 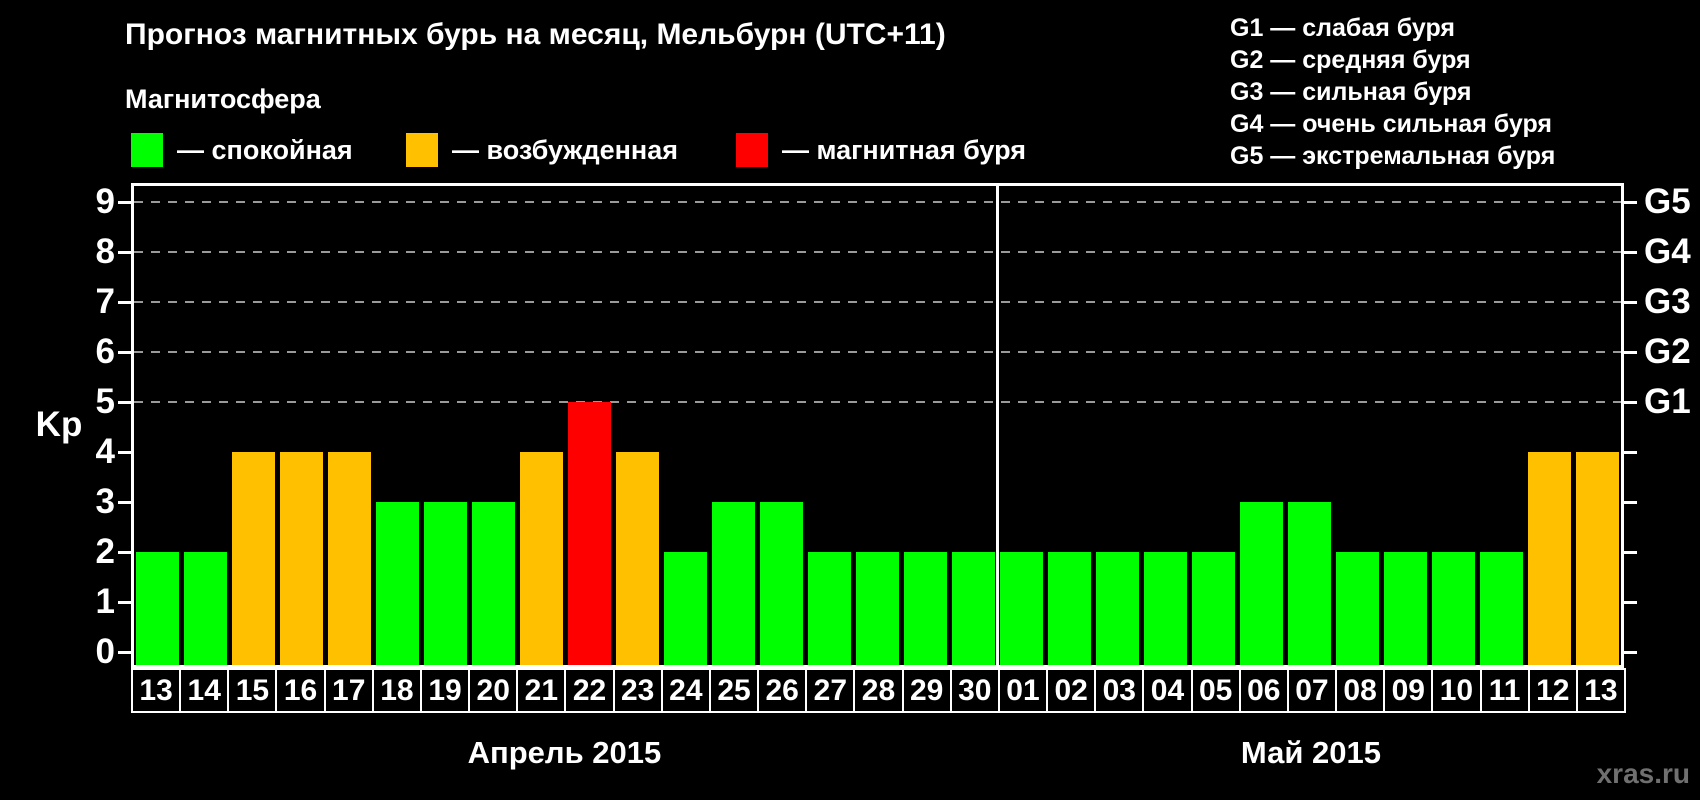 I want to click on g-axis-label-g2: G2, so click(x=1667, y=351).